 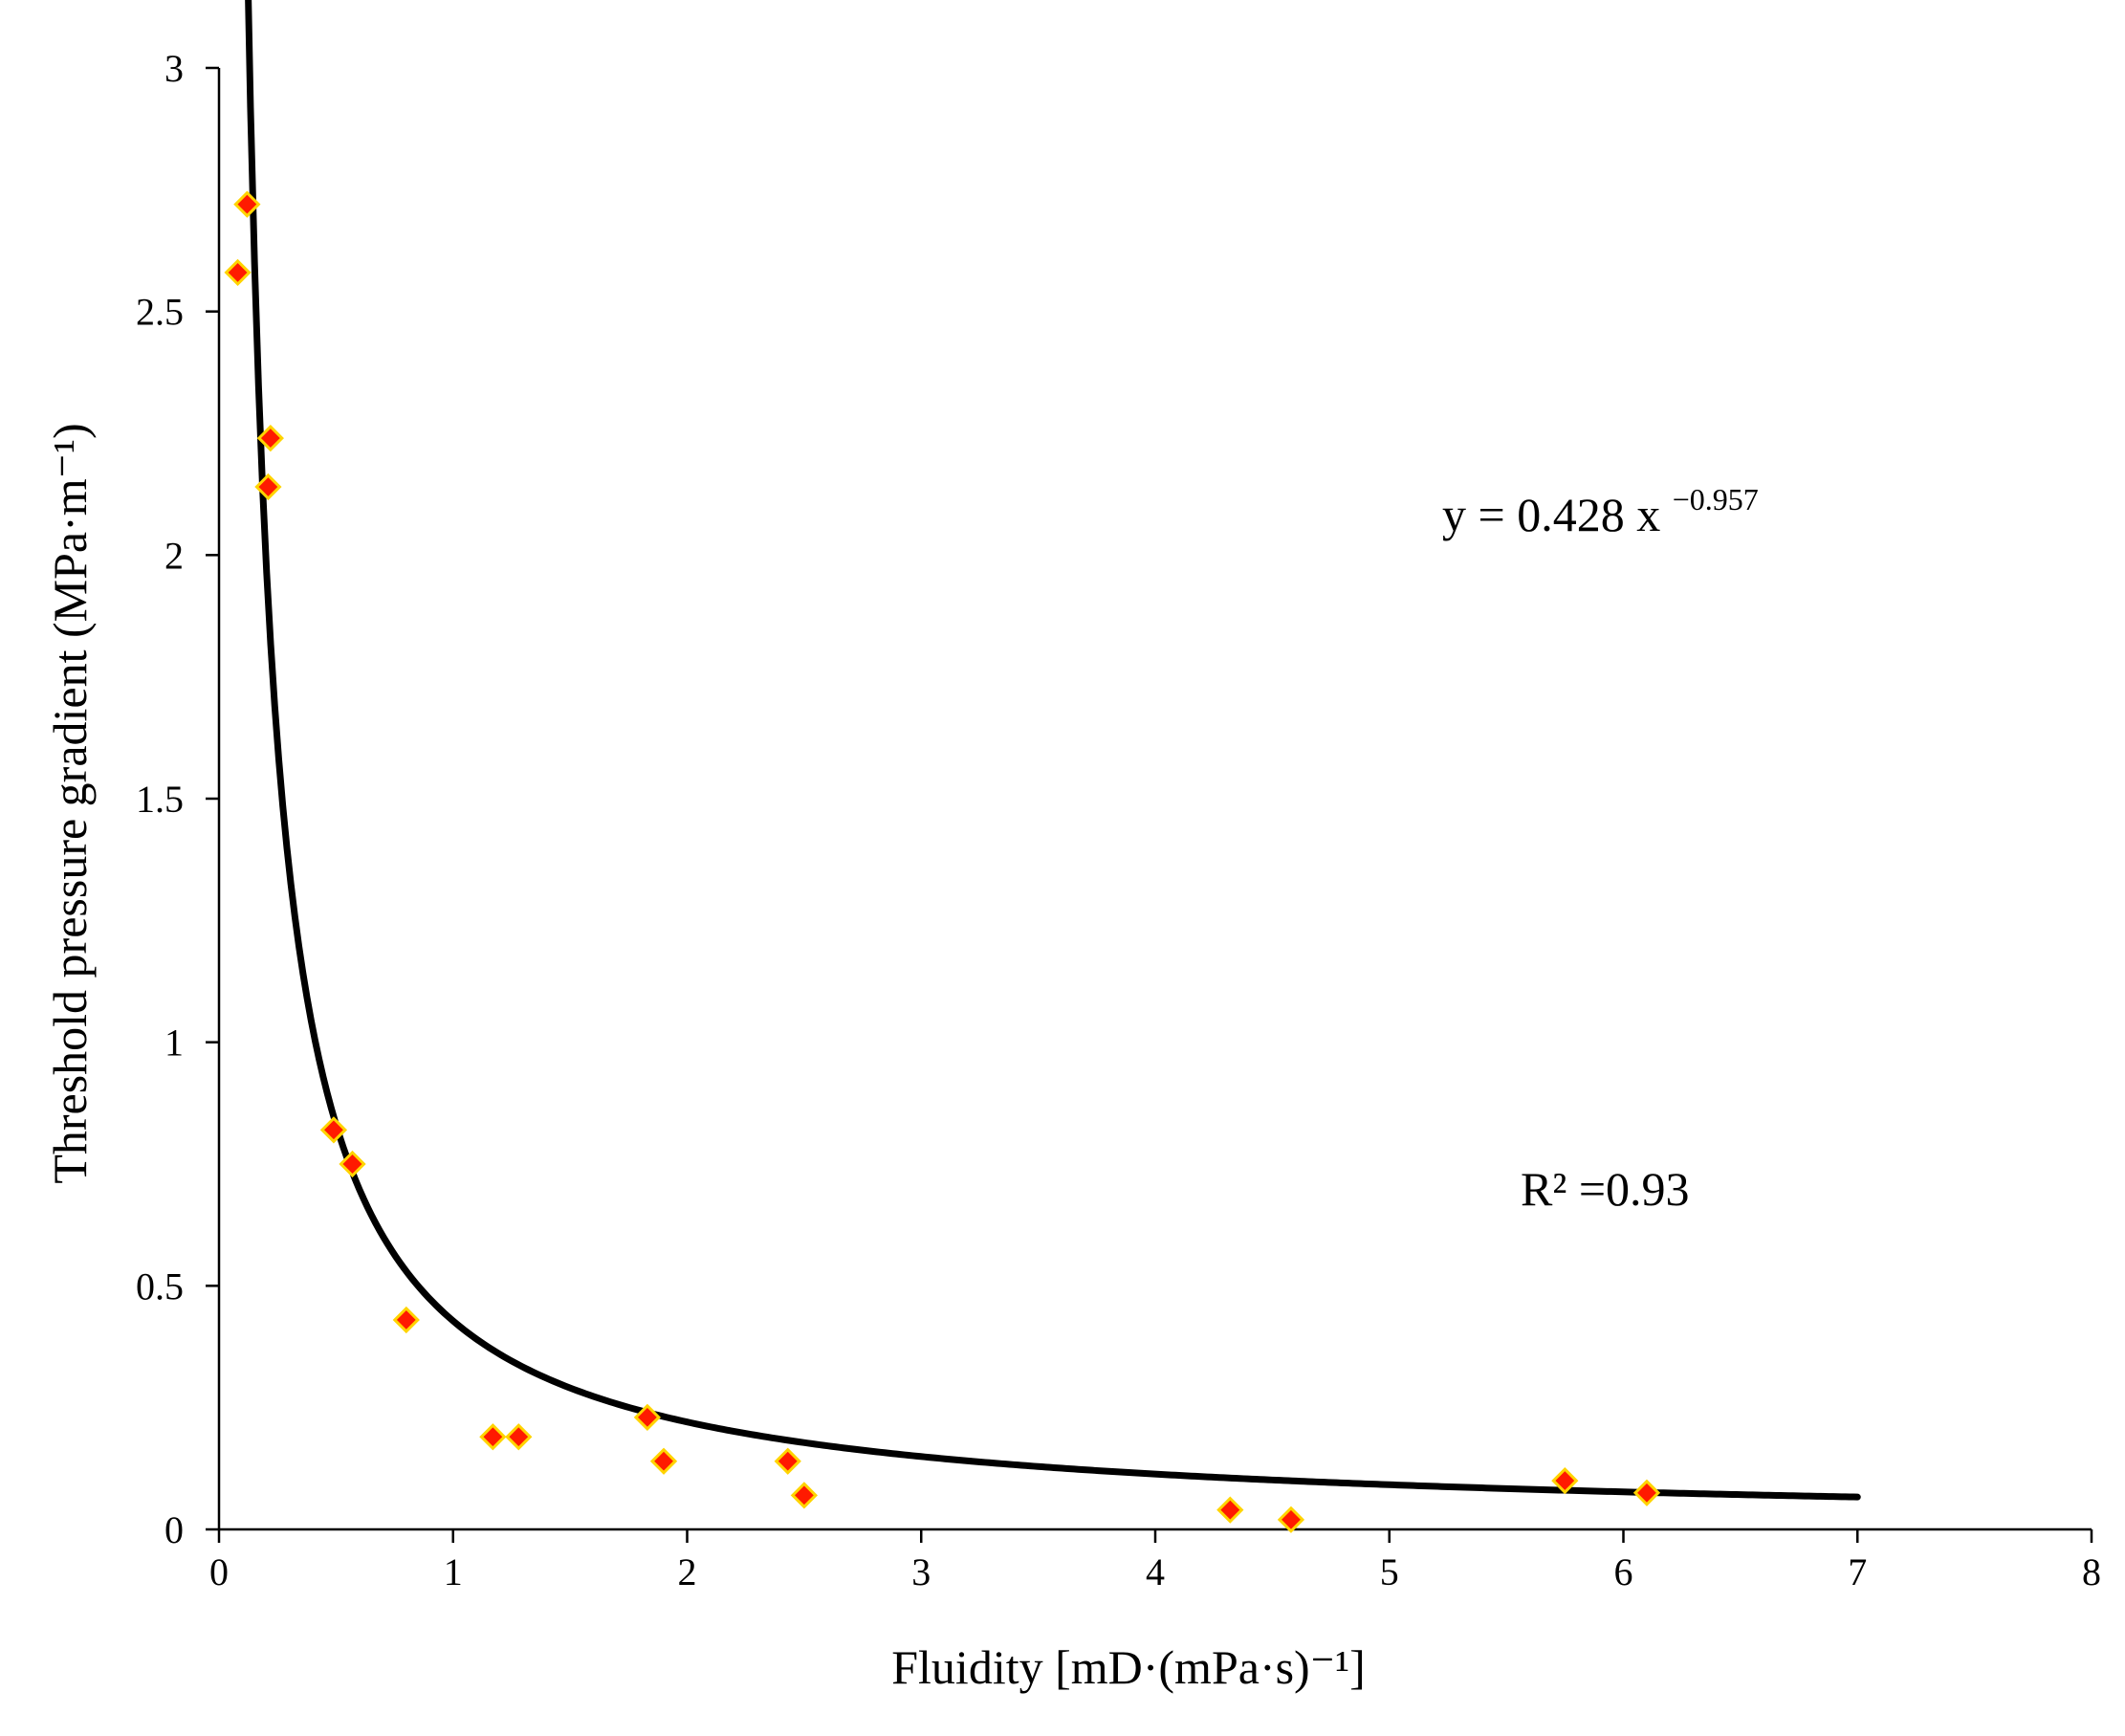 What do you see at coordinates (2091, 1571) in the screenshot?
I see `x-tick-label: 8` at bounding box center [2091, 1571].